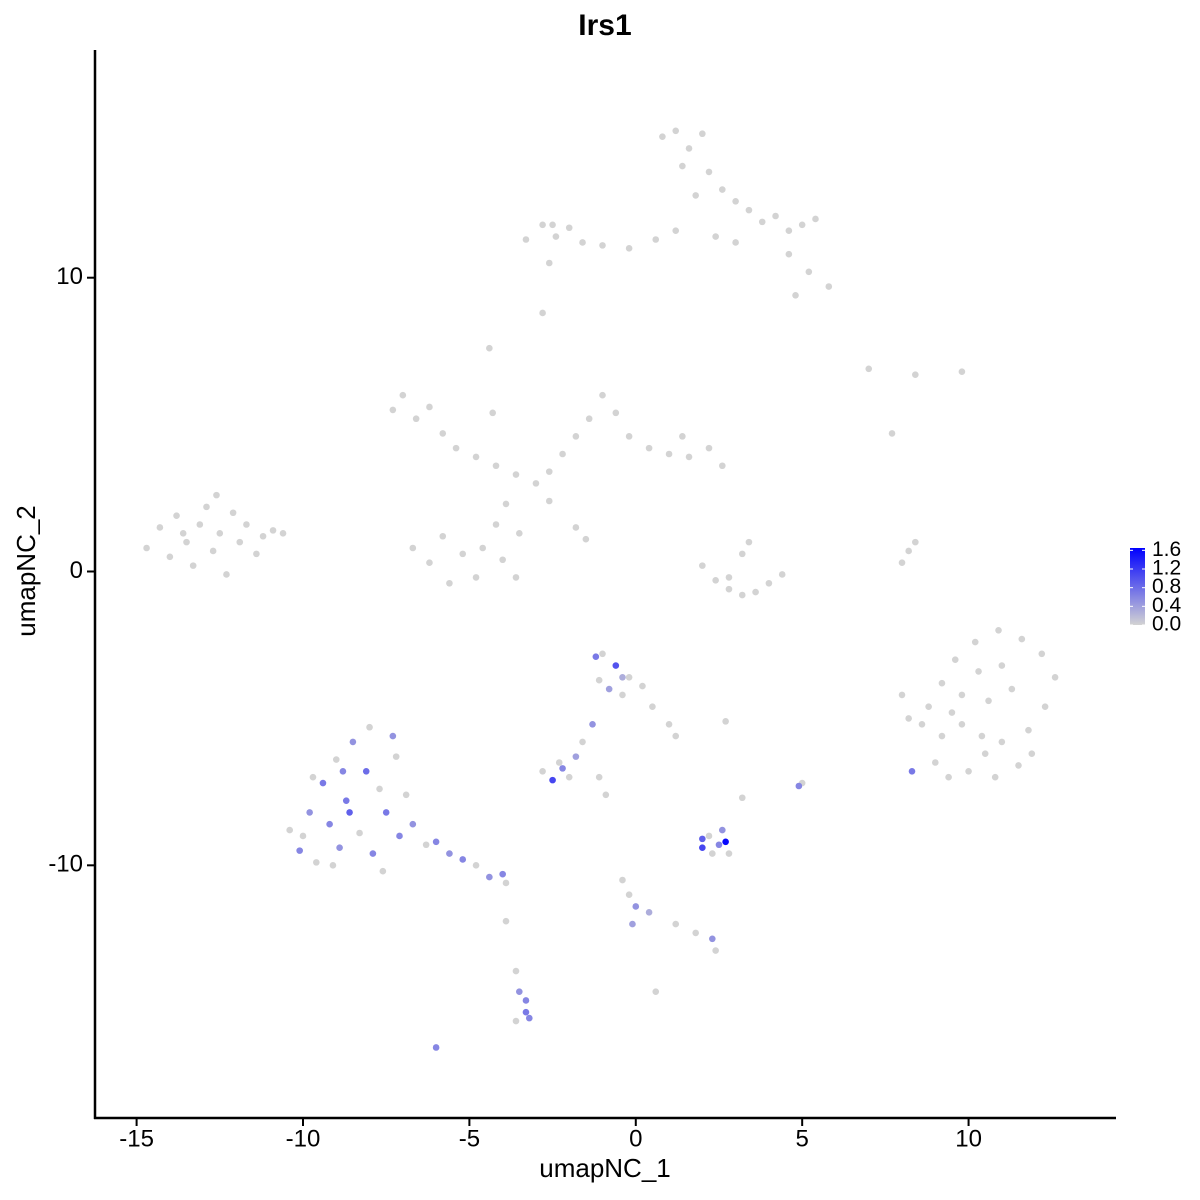 Image resolution: width=1200 pixels, height=1200 pixels. What do you see at coordinates (968, 1138) in the screenshot?
I see `x-tick-label: 10` at bounding box center [968, 1138].